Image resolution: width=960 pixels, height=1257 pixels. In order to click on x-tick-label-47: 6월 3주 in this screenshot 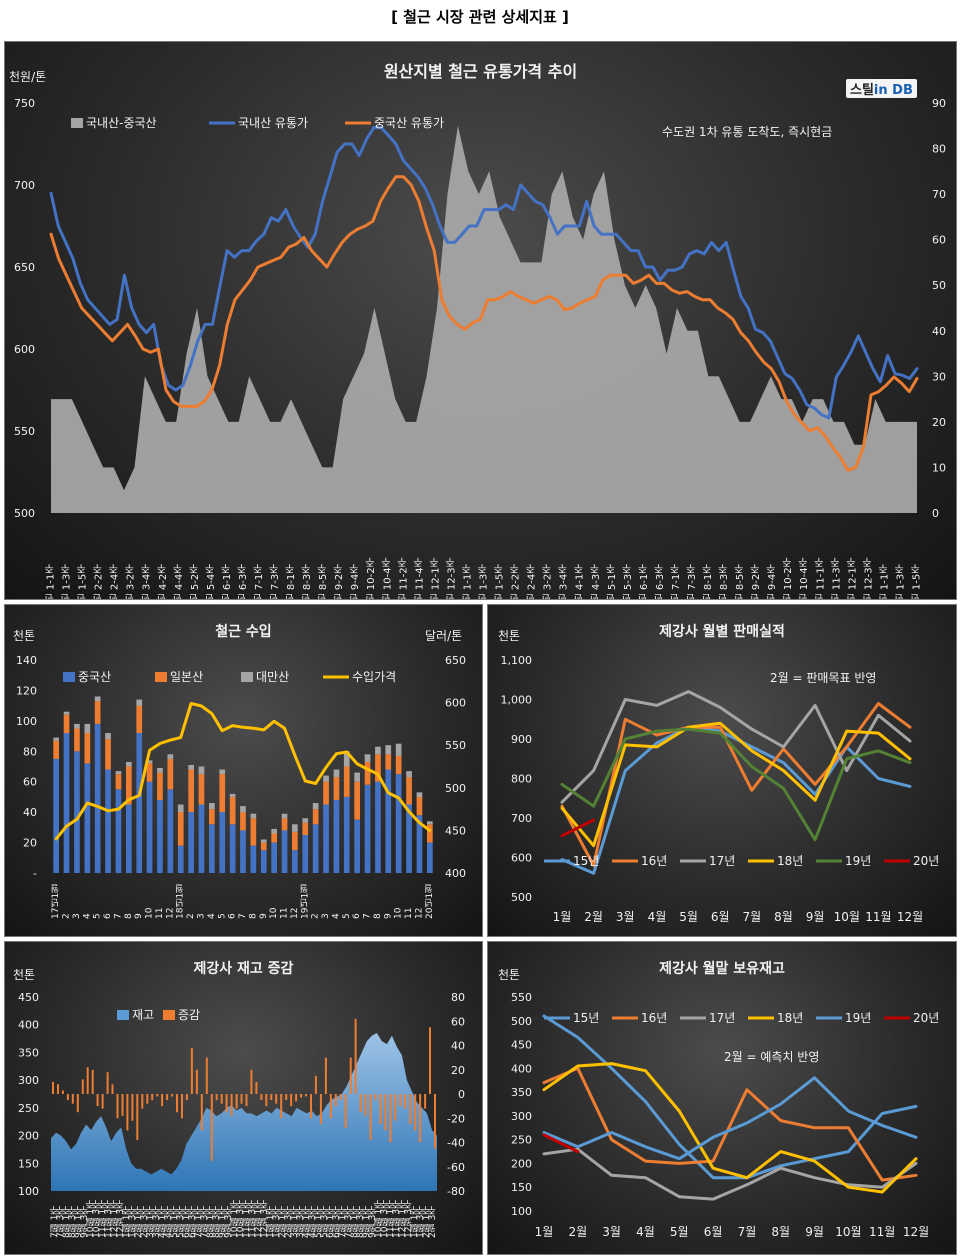, I will do `click(337, 1221)`.